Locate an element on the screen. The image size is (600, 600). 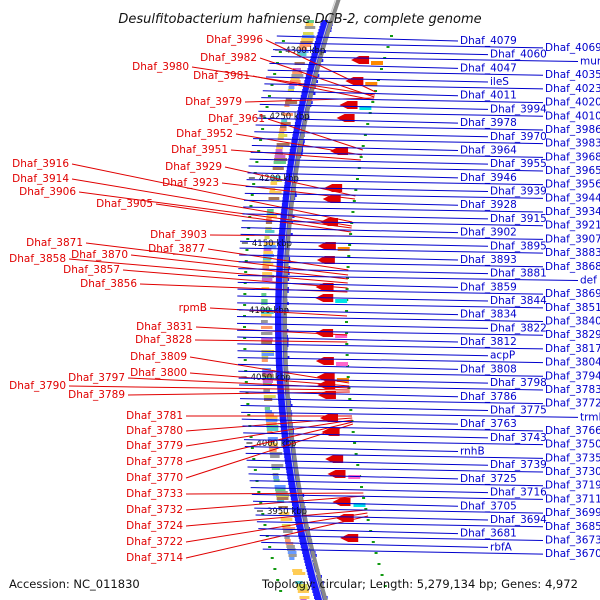
left-gene-label: Dhaf_3780 is located at coordinates (154, 431).